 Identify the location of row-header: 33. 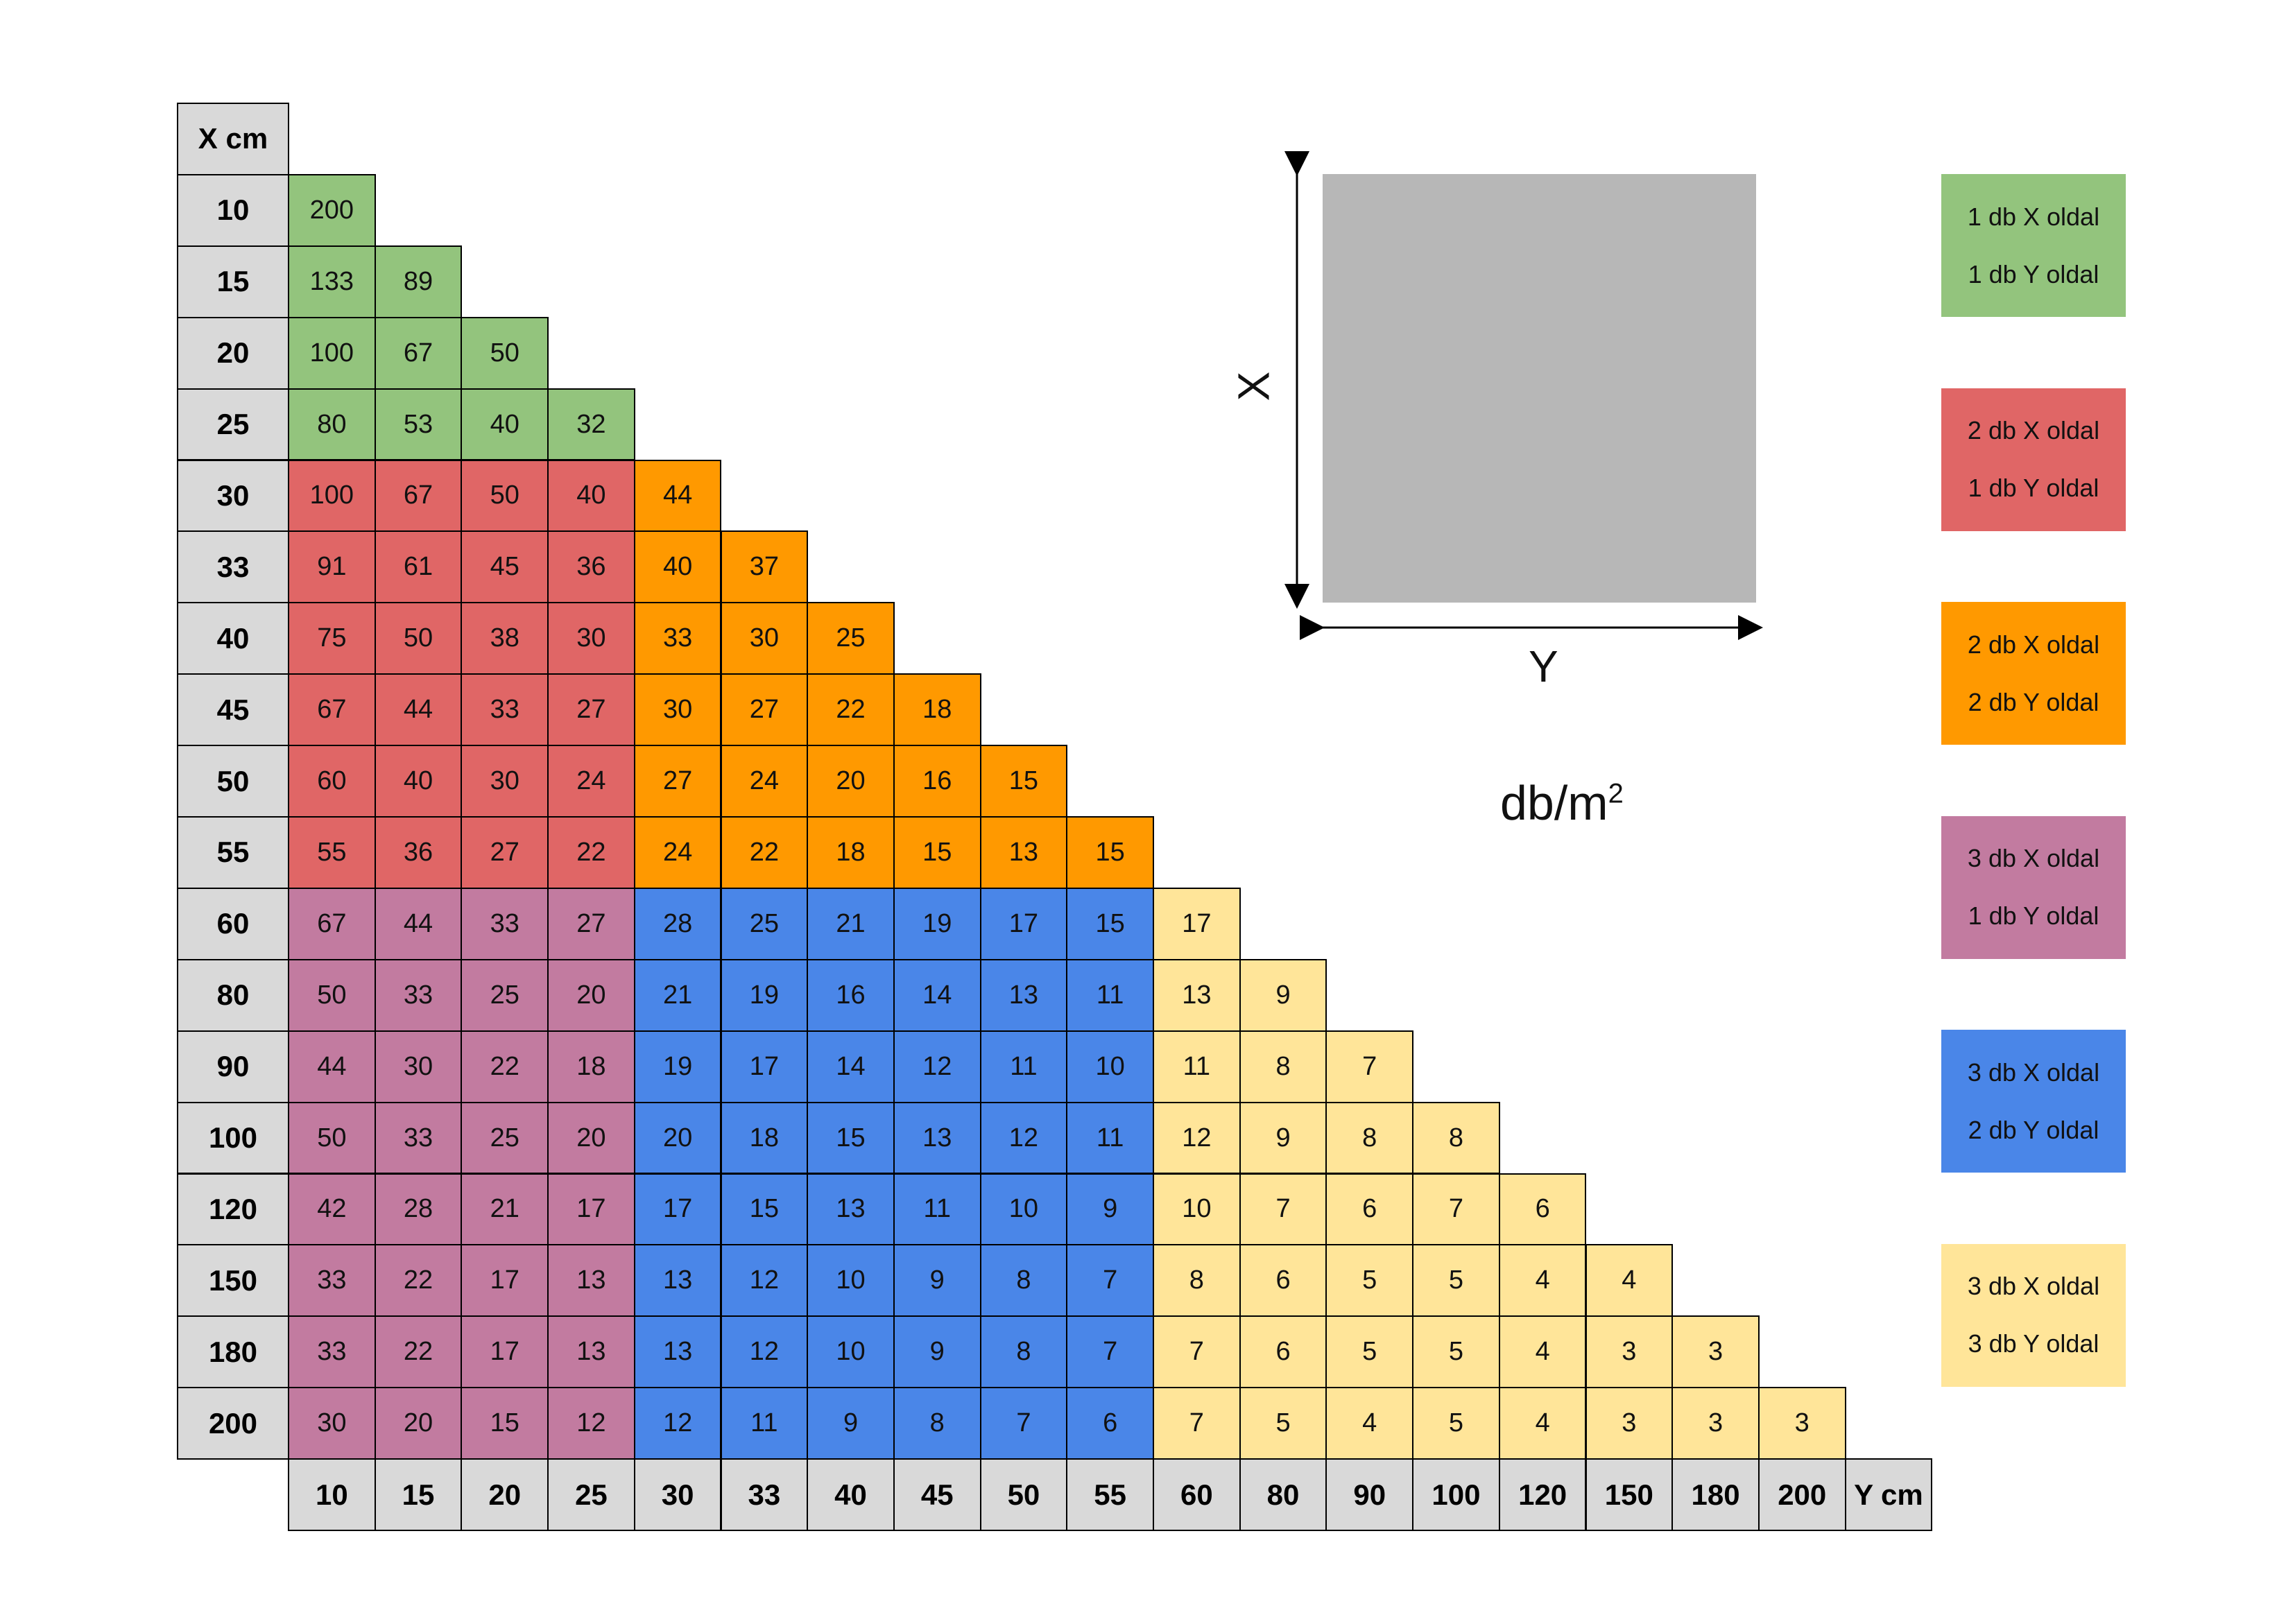
(233, 567).